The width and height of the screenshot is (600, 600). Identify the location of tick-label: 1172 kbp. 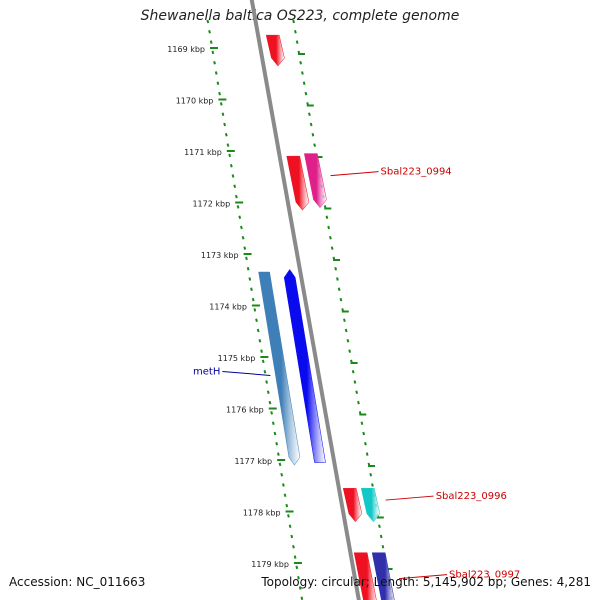
(211, 204).